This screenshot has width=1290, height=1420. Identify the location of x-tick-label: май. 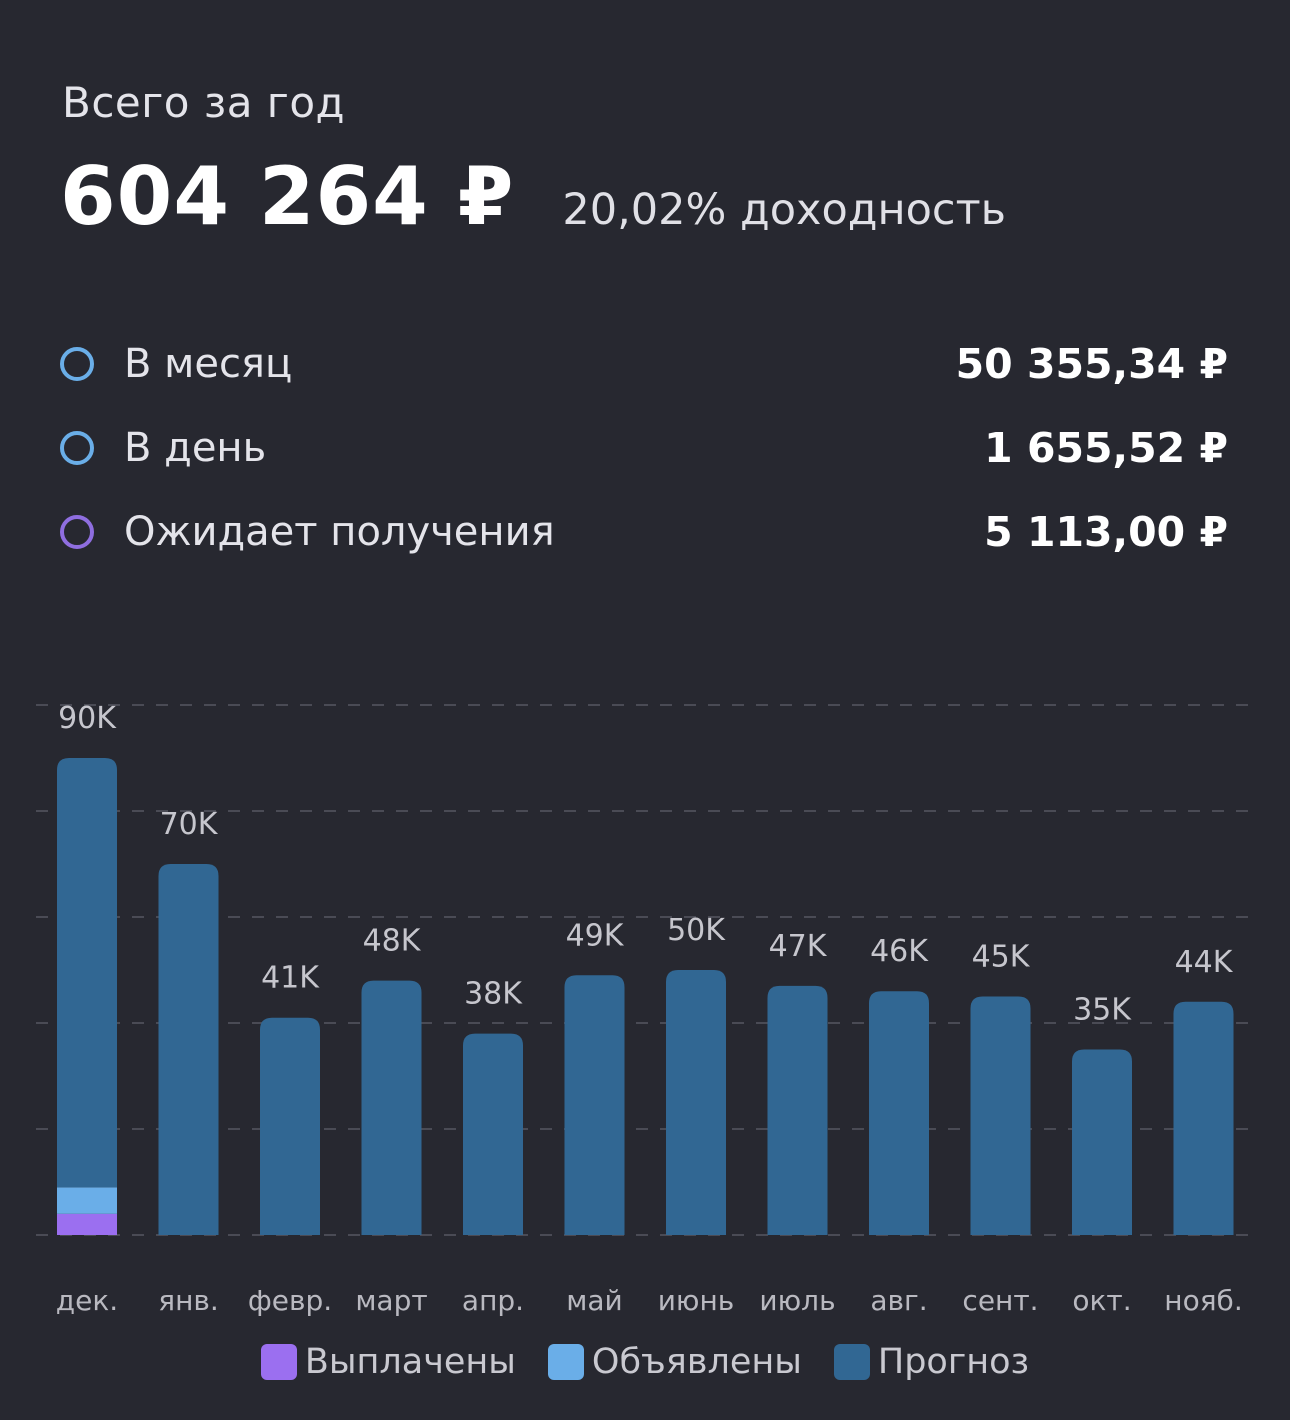
(594, 1300).